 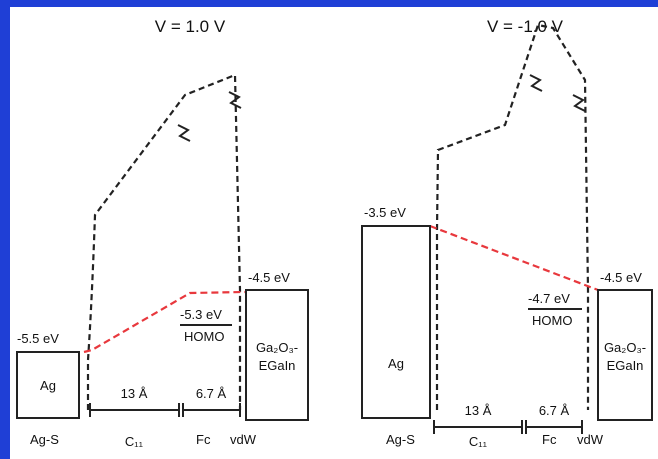 I want to click on level-label: -5.3 eV, so click(x=201, y=314).